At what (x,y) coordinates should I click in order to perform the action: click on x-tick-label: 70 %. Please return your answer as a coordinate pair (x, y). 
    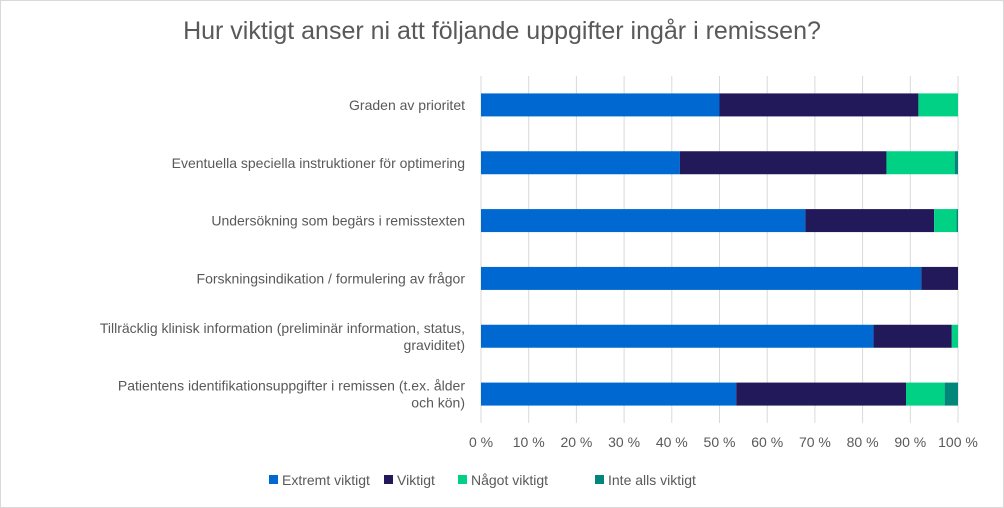
    Looking at the image, I should click on (815, 442).